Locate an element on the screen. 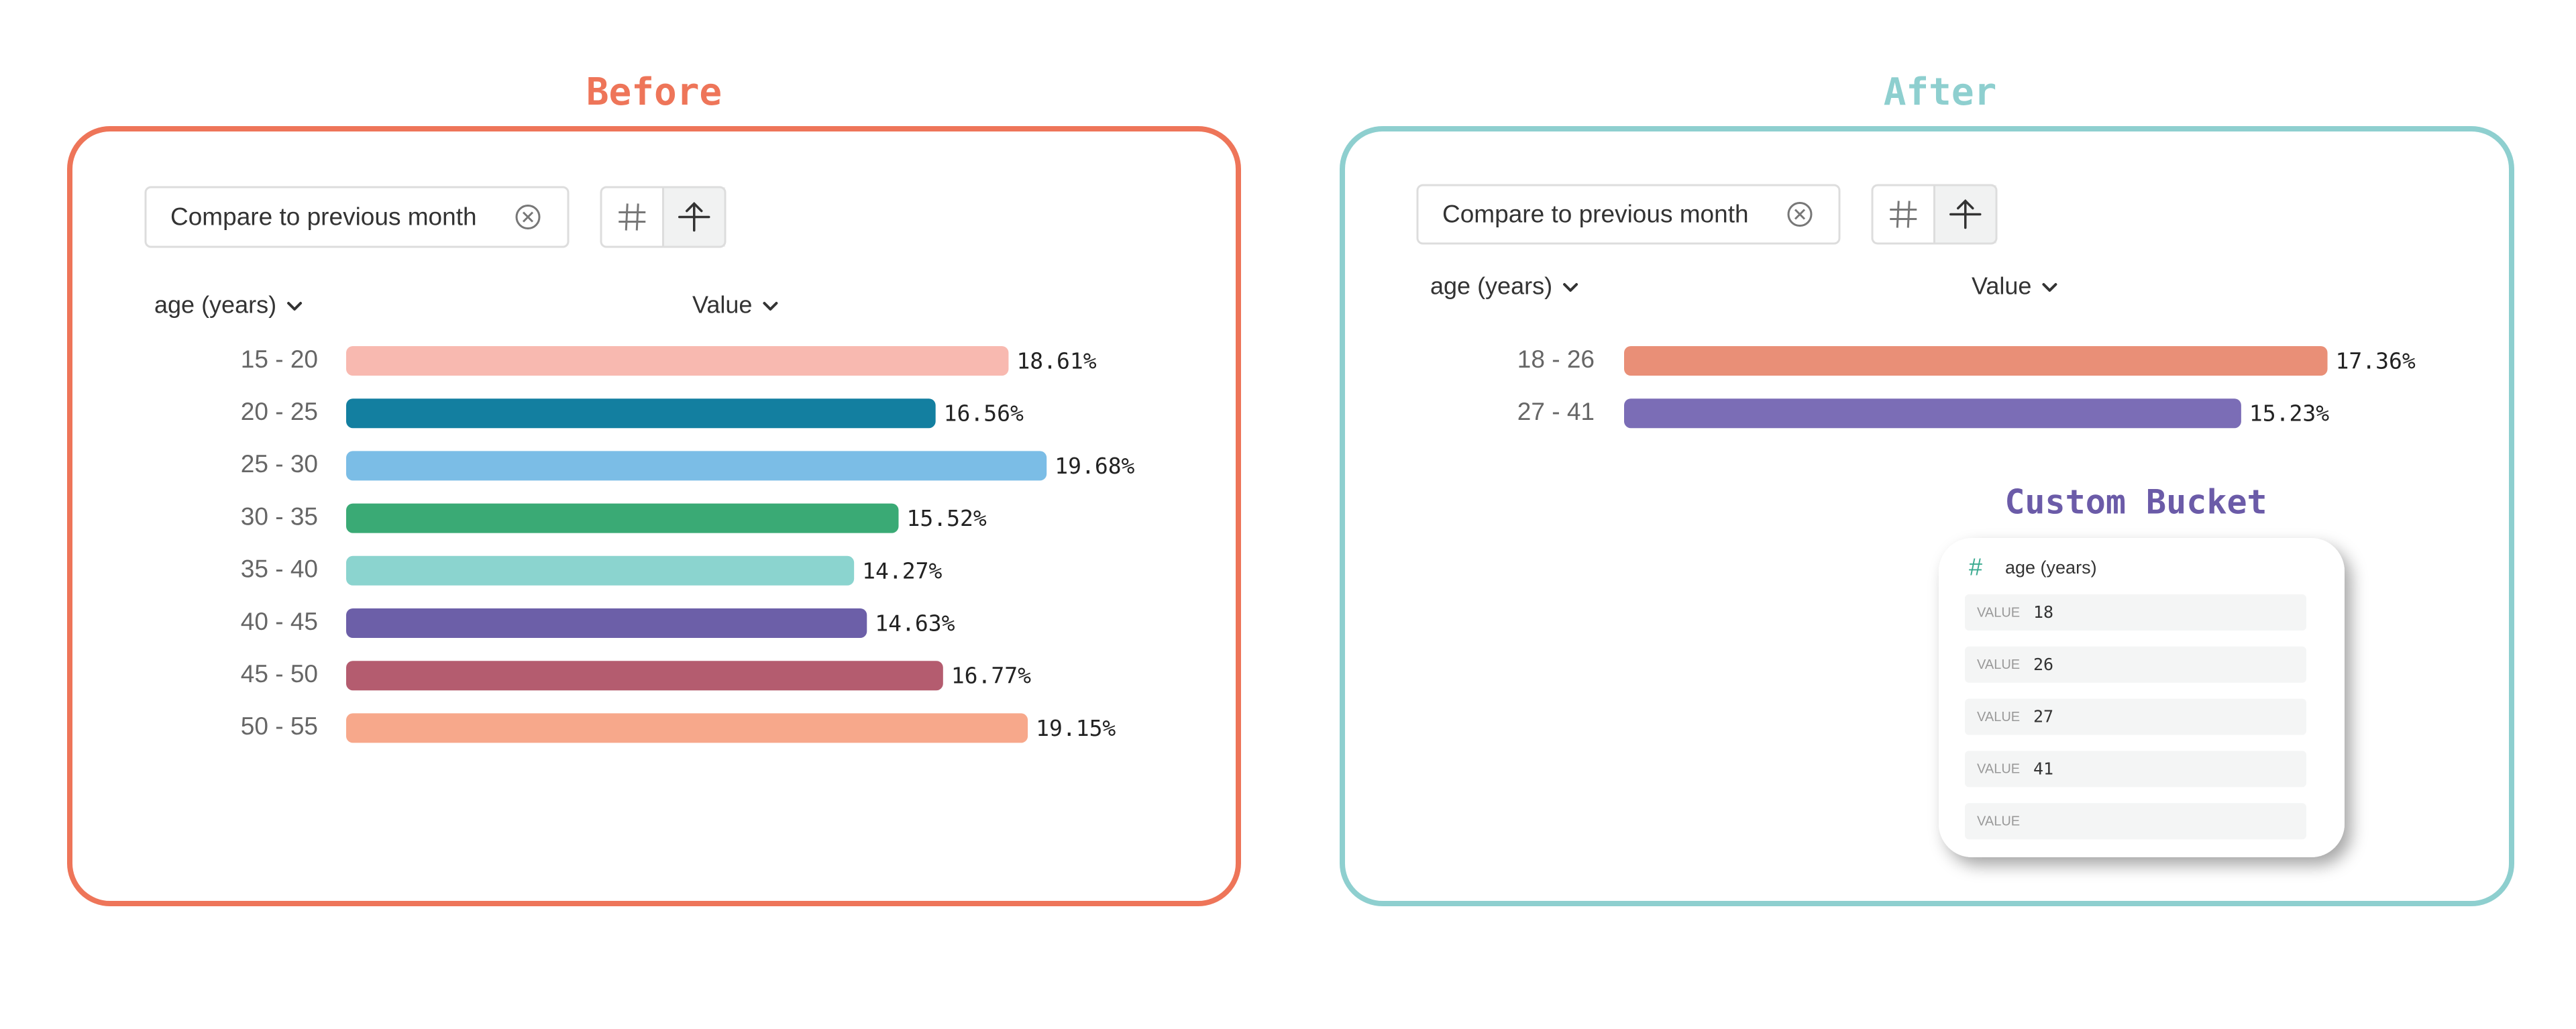 The image size is (2576, 1029). category-label: 15 - 20 is located at coordinates (279, 359).